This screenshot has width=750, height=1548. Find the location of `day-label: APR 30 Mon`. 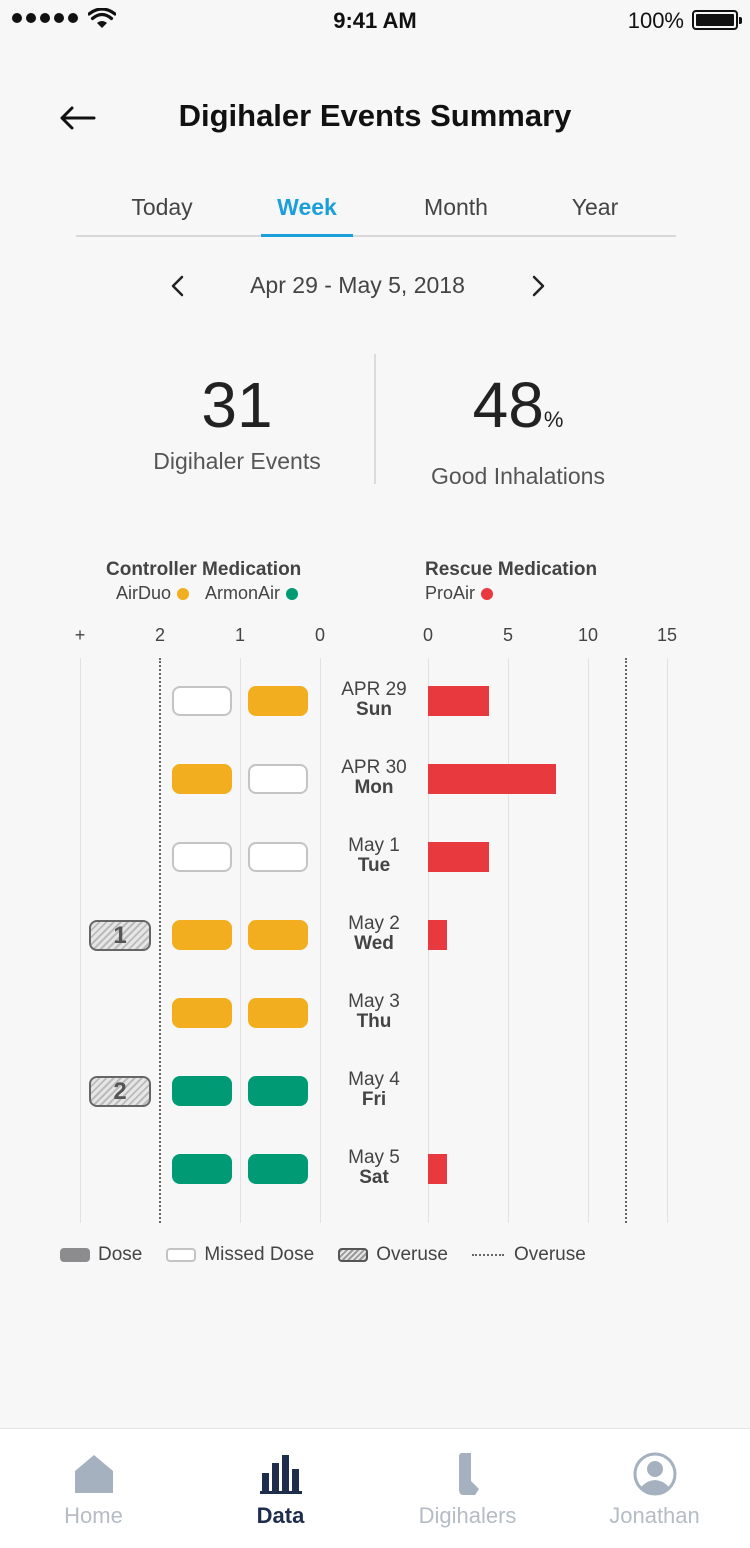

day-label: APR 30 Mon is located at coordinates (374, 778).